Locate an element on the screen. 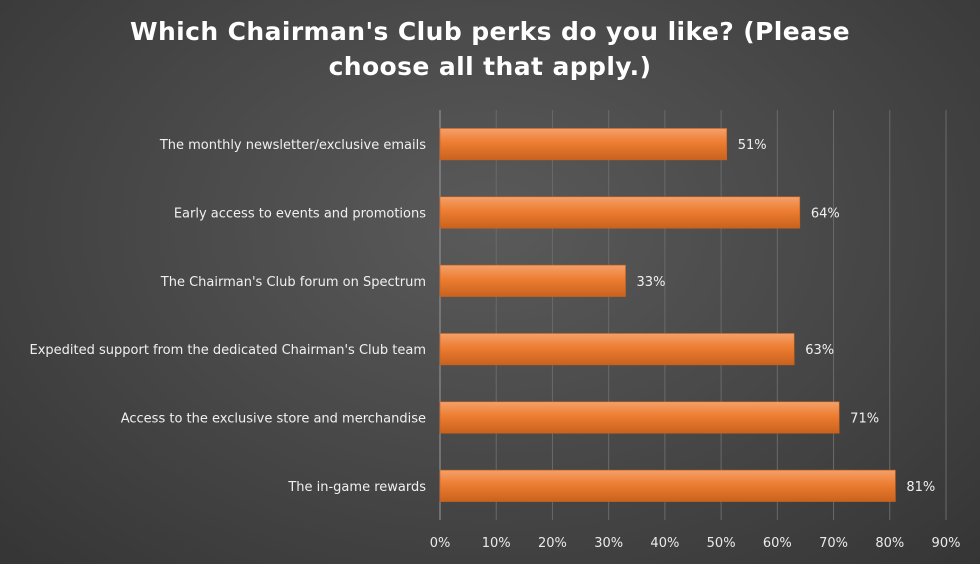 This screenshot has height=564, width=980. data-label: 51% is located at coordinates (752, 145).